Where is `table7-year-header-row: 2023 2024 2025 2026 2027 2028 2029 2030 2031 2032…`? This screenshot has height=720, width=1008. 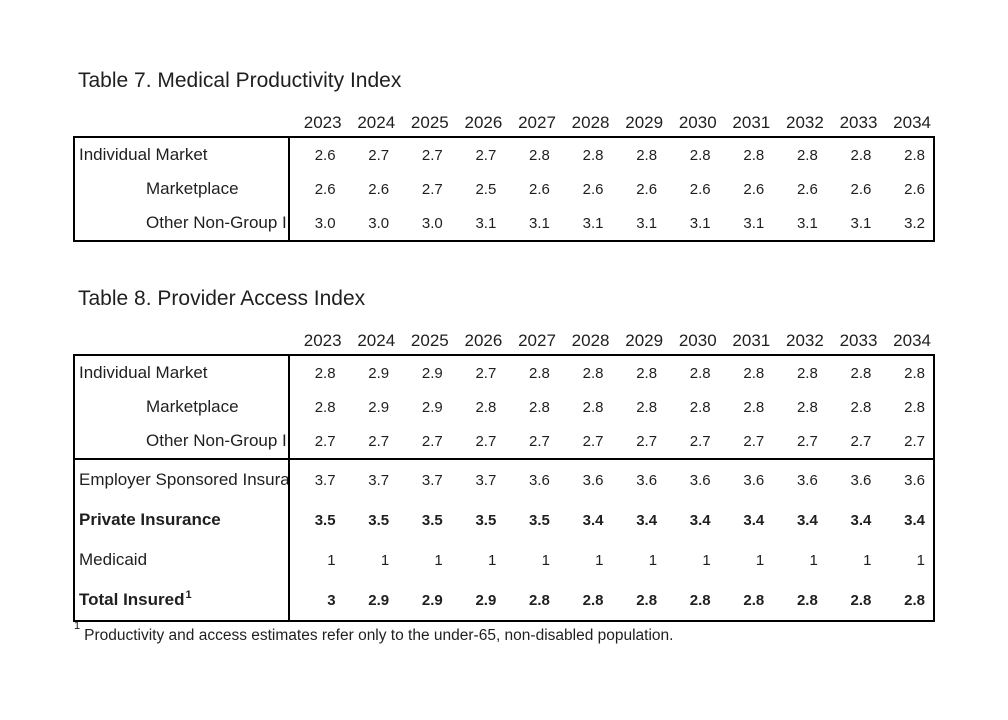
table7-year-header-row: 2023 2024 2025 2026 2027 2028 2029 2030 2031 2032… is located at coordinates (503, 121).